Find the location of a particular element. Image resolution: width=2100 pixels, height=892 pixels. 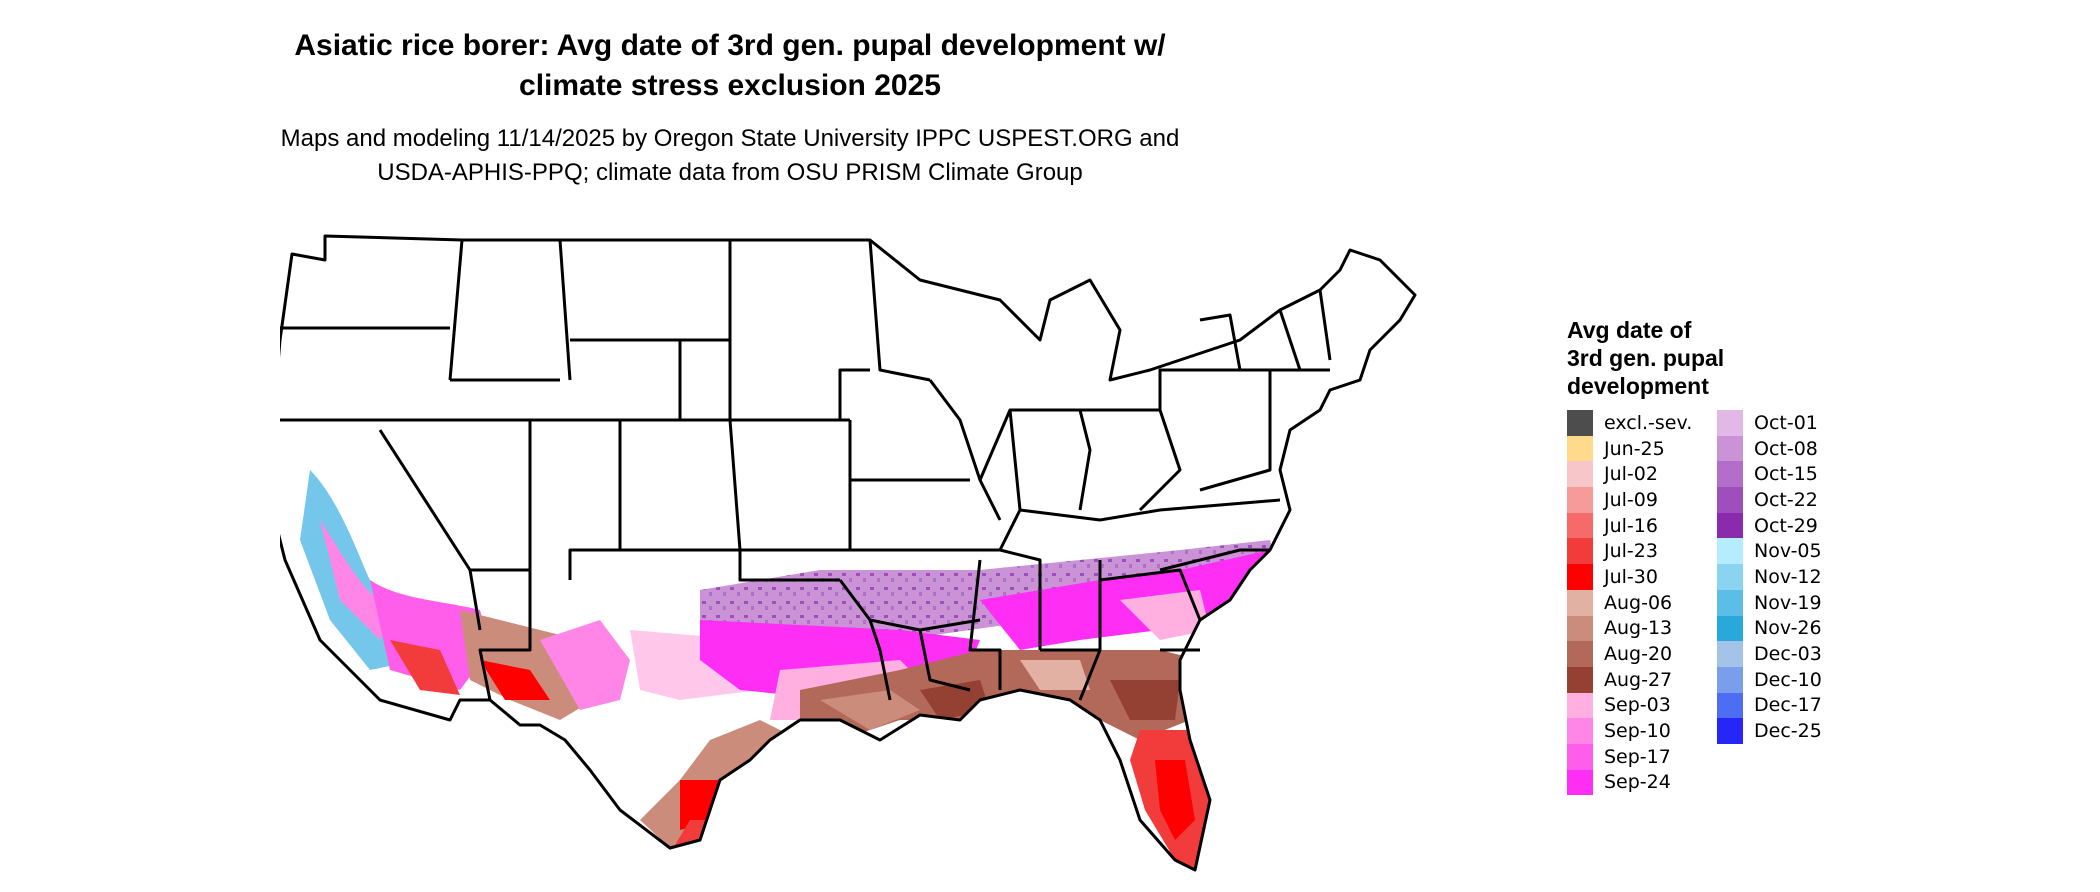

legend-item: Dec-17 is located at coordinates (1769, 705).